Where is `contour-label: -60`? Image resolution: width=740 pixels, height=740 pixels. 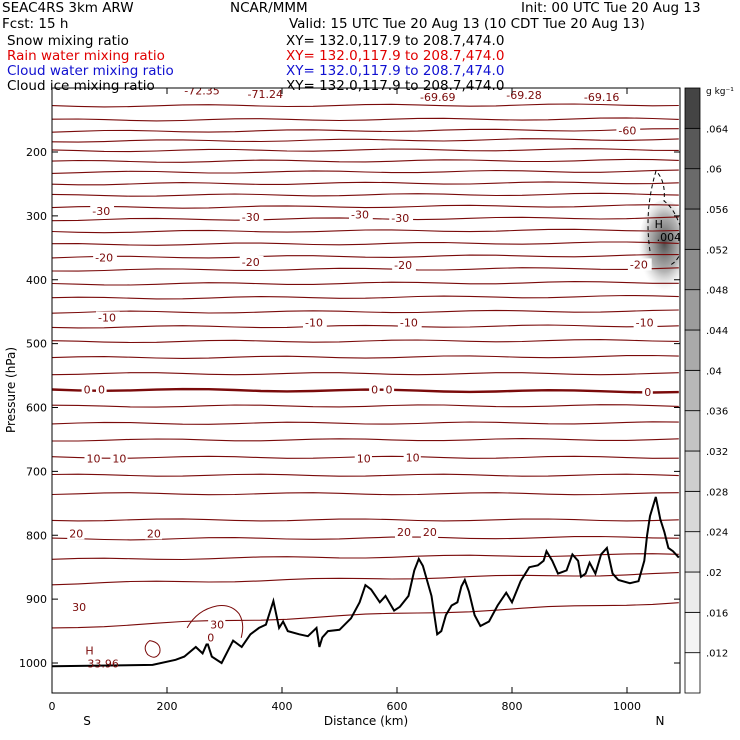
contour-label: -60 is located at coordinates (627, 130).